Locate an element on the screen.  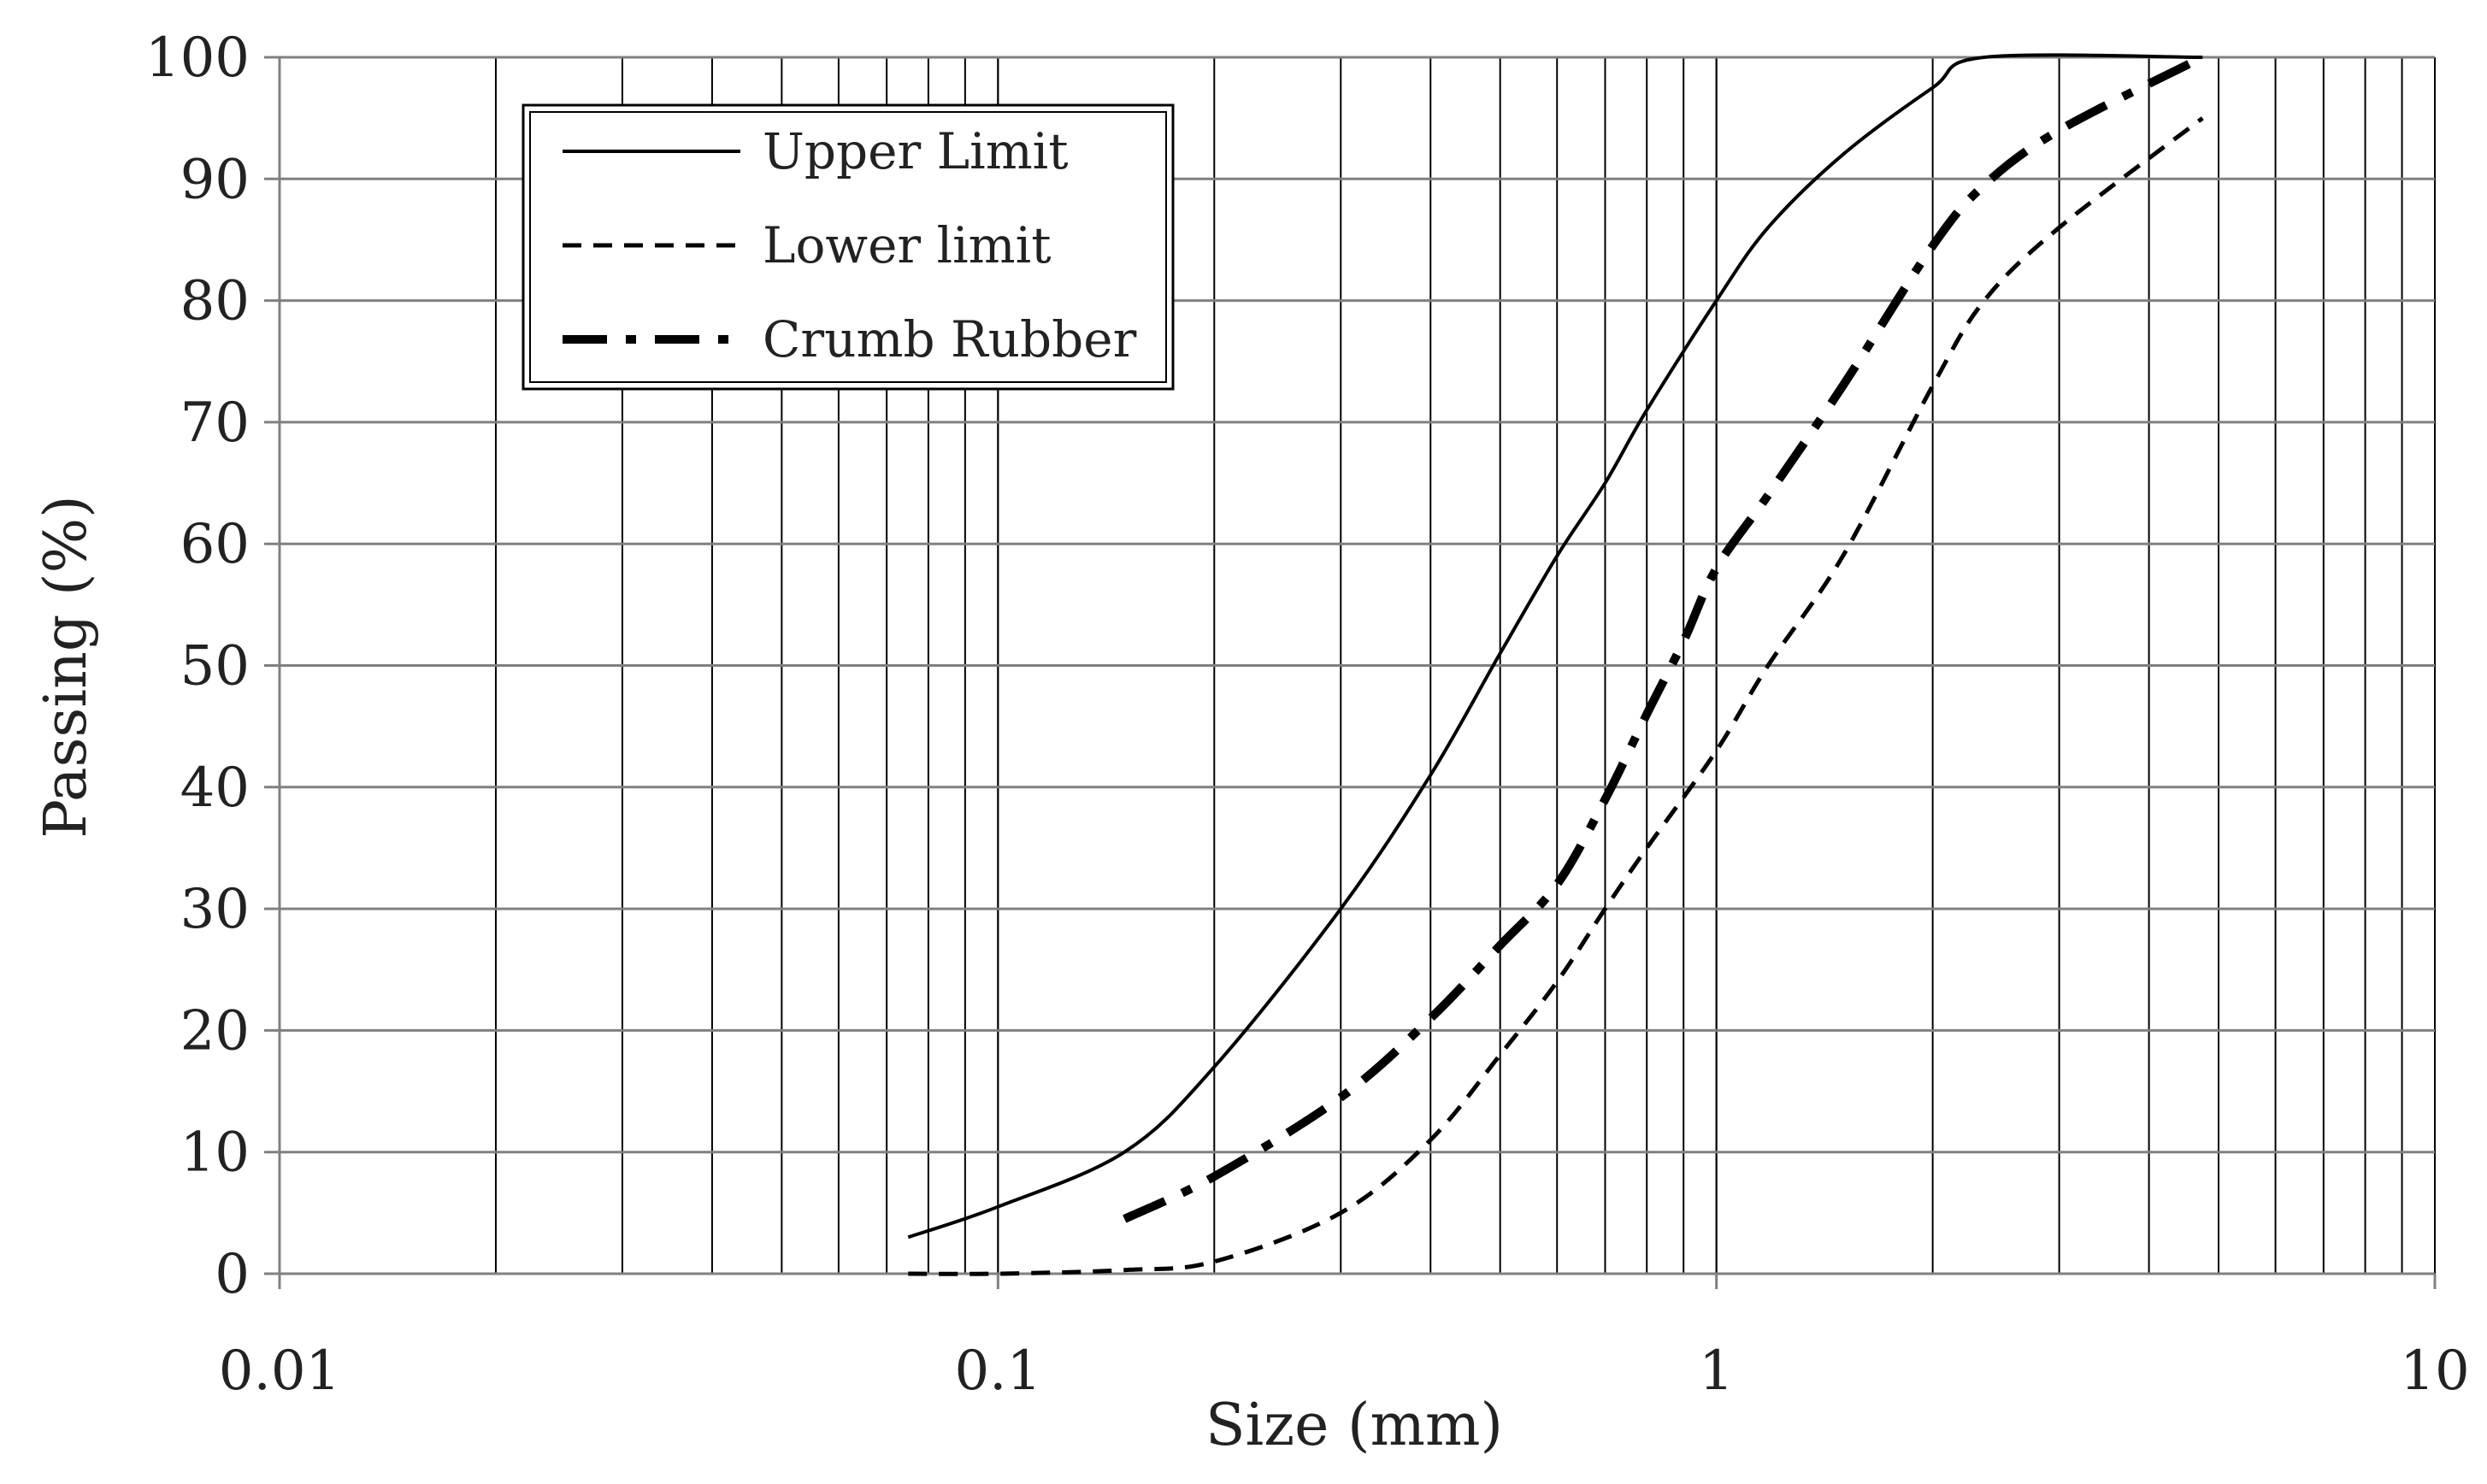
y-tick-label: 90 is located at coordinates (215, 179).